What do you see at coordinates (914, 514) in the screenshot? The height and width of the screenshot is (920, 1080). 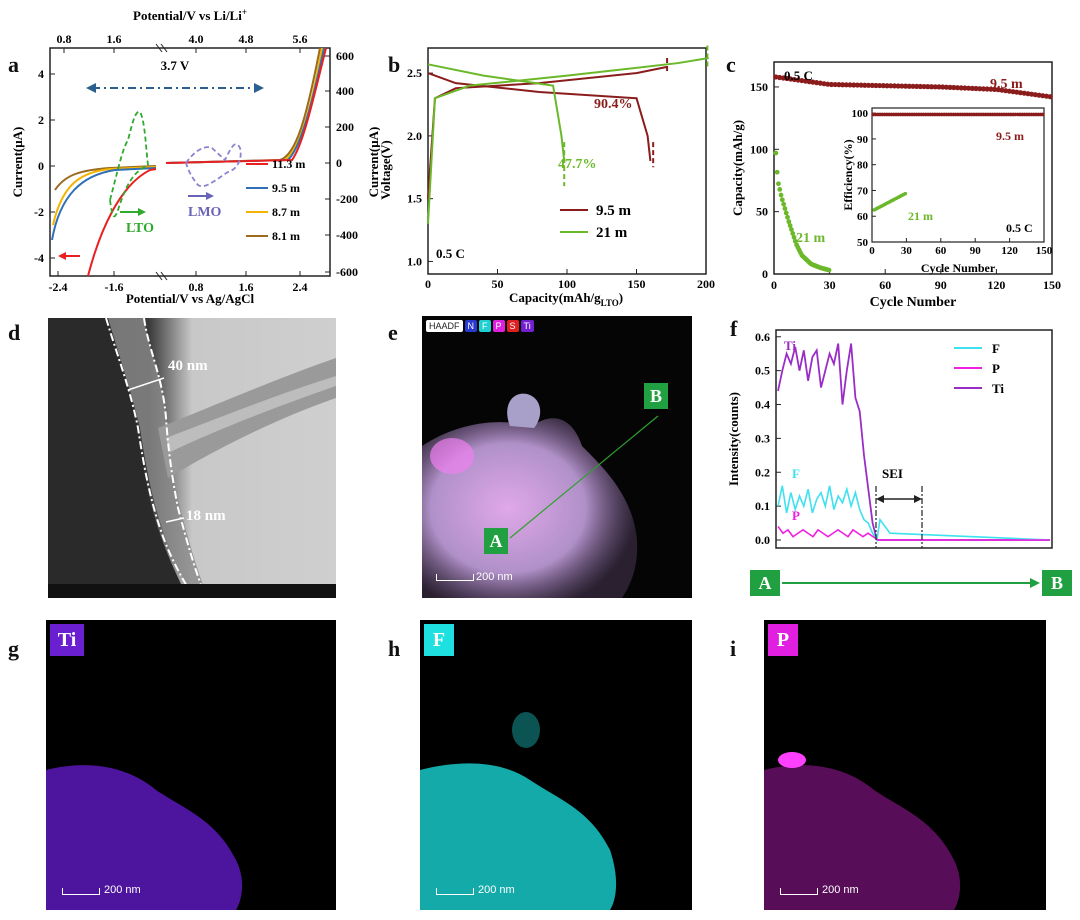 I see `f-profile` at bounding box center [914, 514].